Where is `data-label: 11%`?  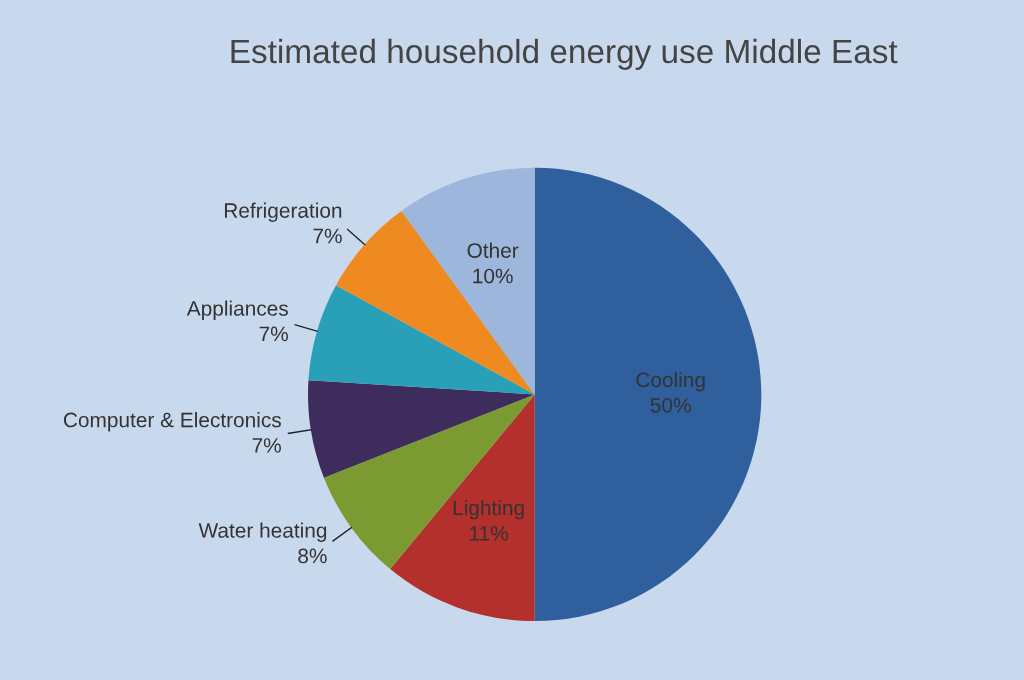 data-label: 11% is located at coordinates (489, 533).